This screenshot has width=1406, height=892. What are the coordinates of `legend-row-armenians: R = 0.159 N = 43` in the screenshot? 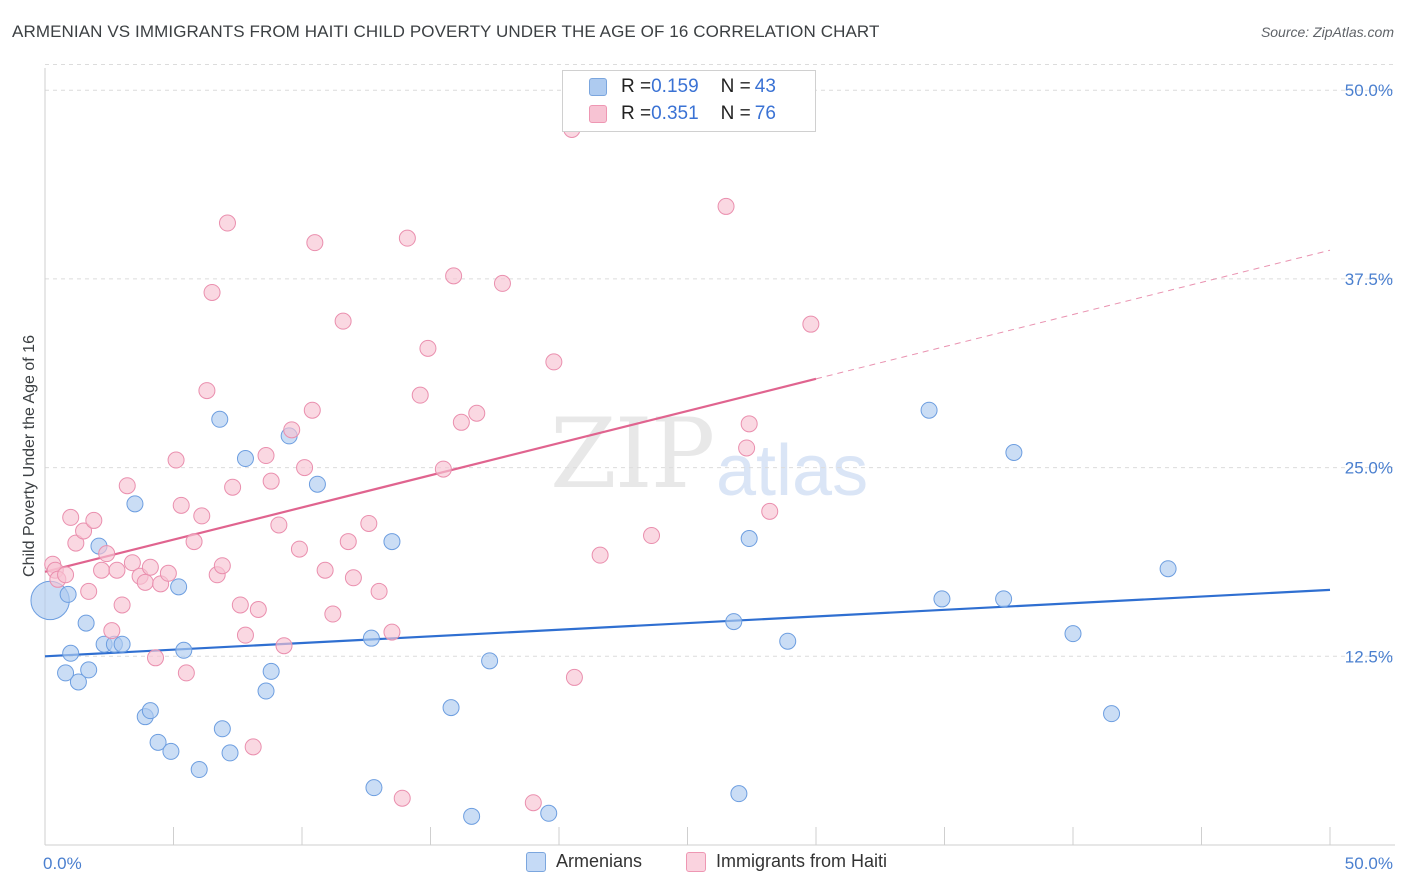 It's located at (682, 87).